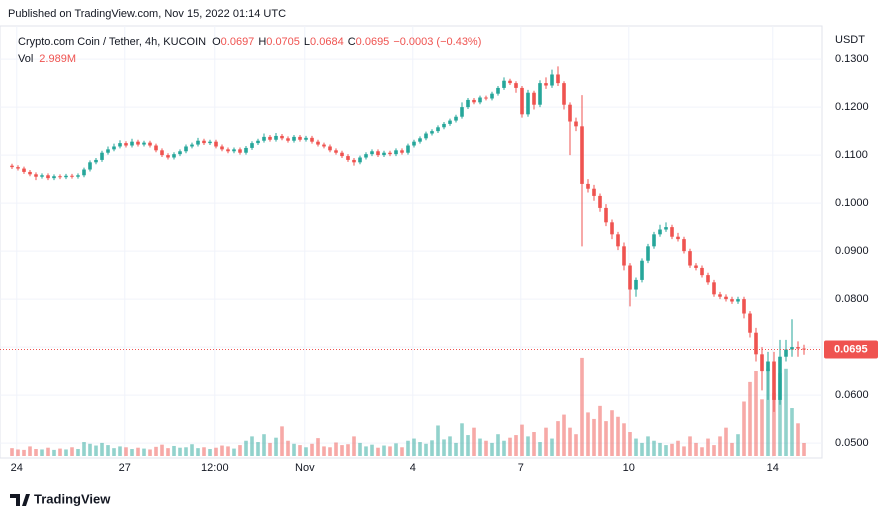  What do you see at coordinates (262, 42) in the screenshot?
I see `ohlc-key: H` at bounding box center [262, 42].